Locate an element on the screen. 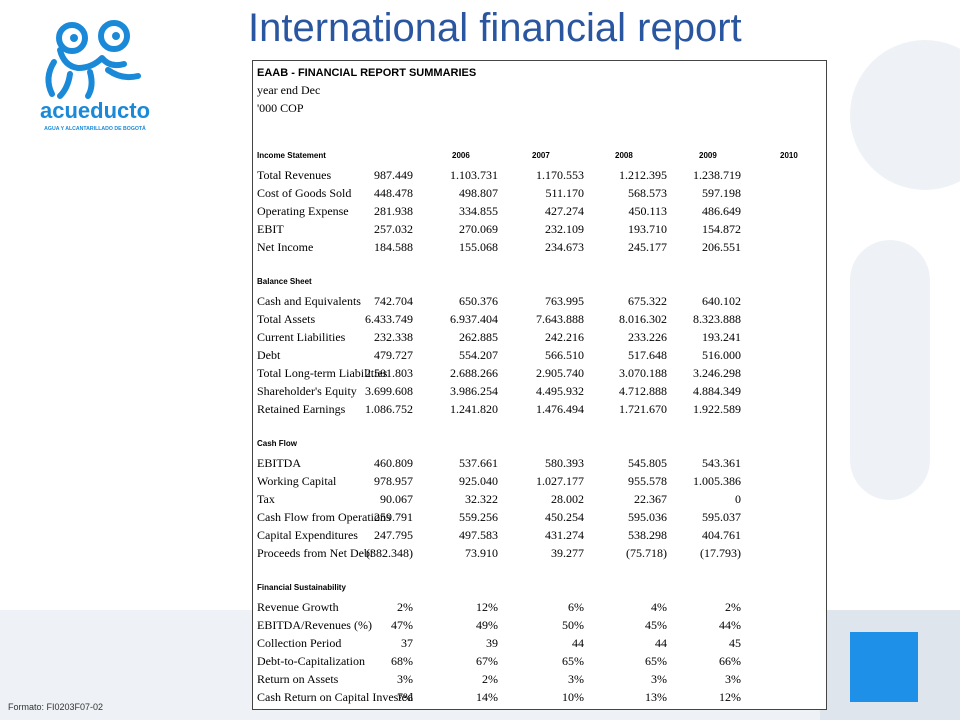 The image size is (960, 720). table-cell: 1.212.395 is located at coordinates (643, 175).